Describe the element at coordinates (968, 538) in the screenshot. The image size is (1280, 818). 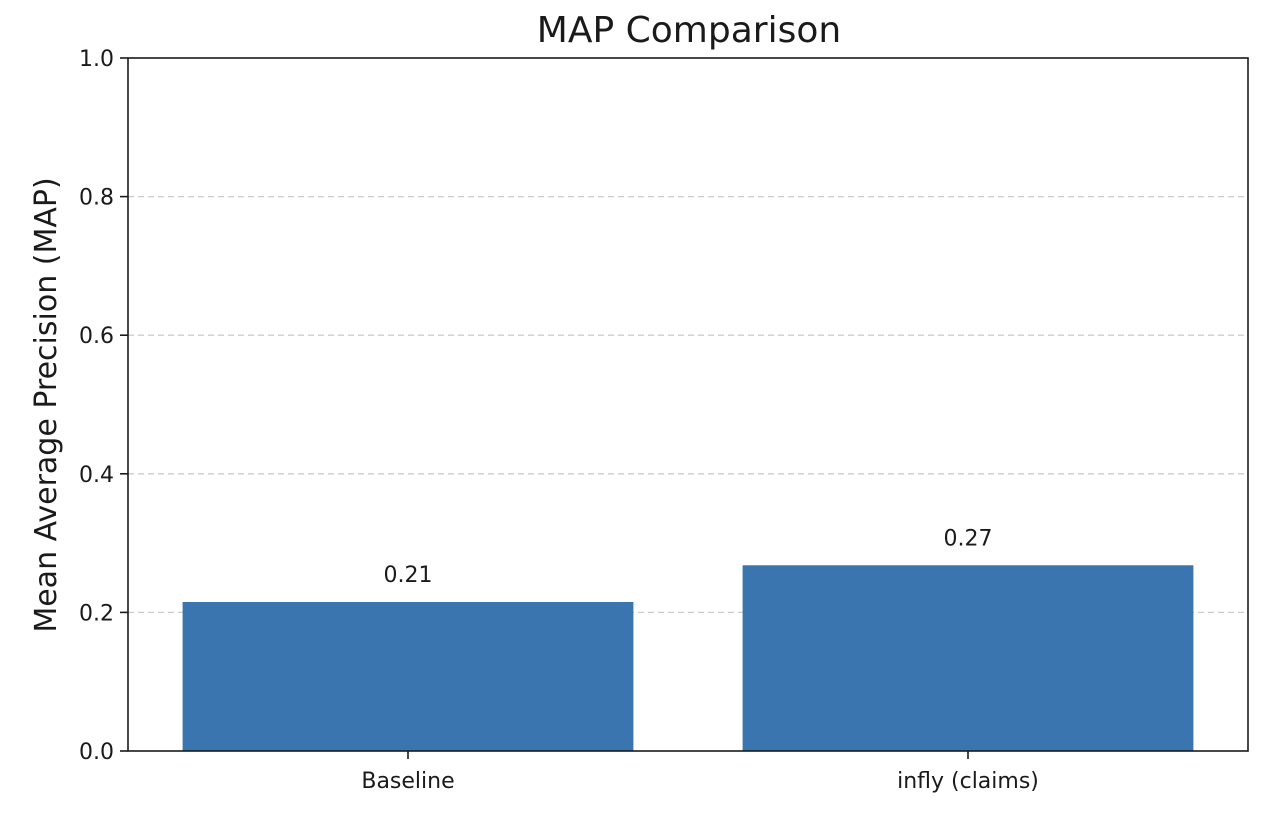
I see `bar-value-label: 0.27` at that location.